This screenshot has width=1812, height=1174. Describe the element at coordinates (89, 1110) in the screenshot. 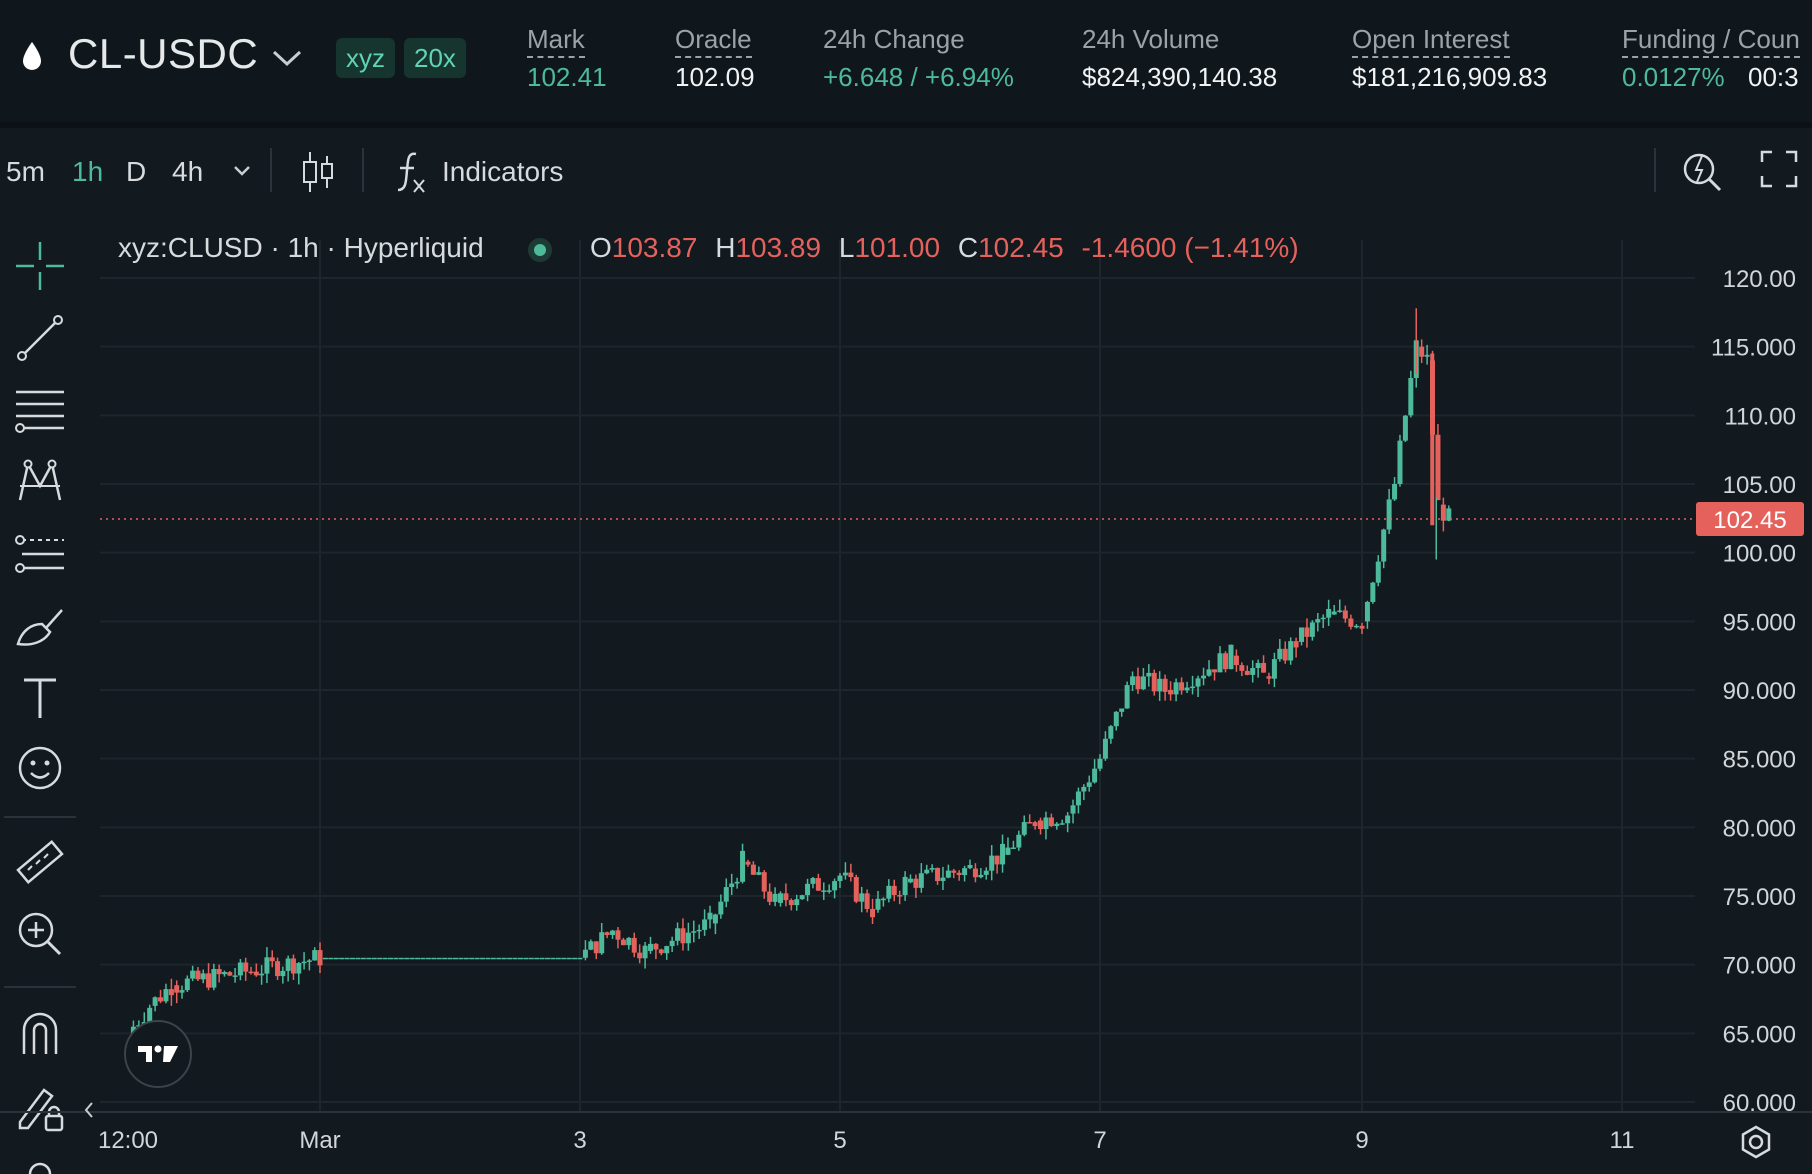

I see `scroll-left-icon` at that location.